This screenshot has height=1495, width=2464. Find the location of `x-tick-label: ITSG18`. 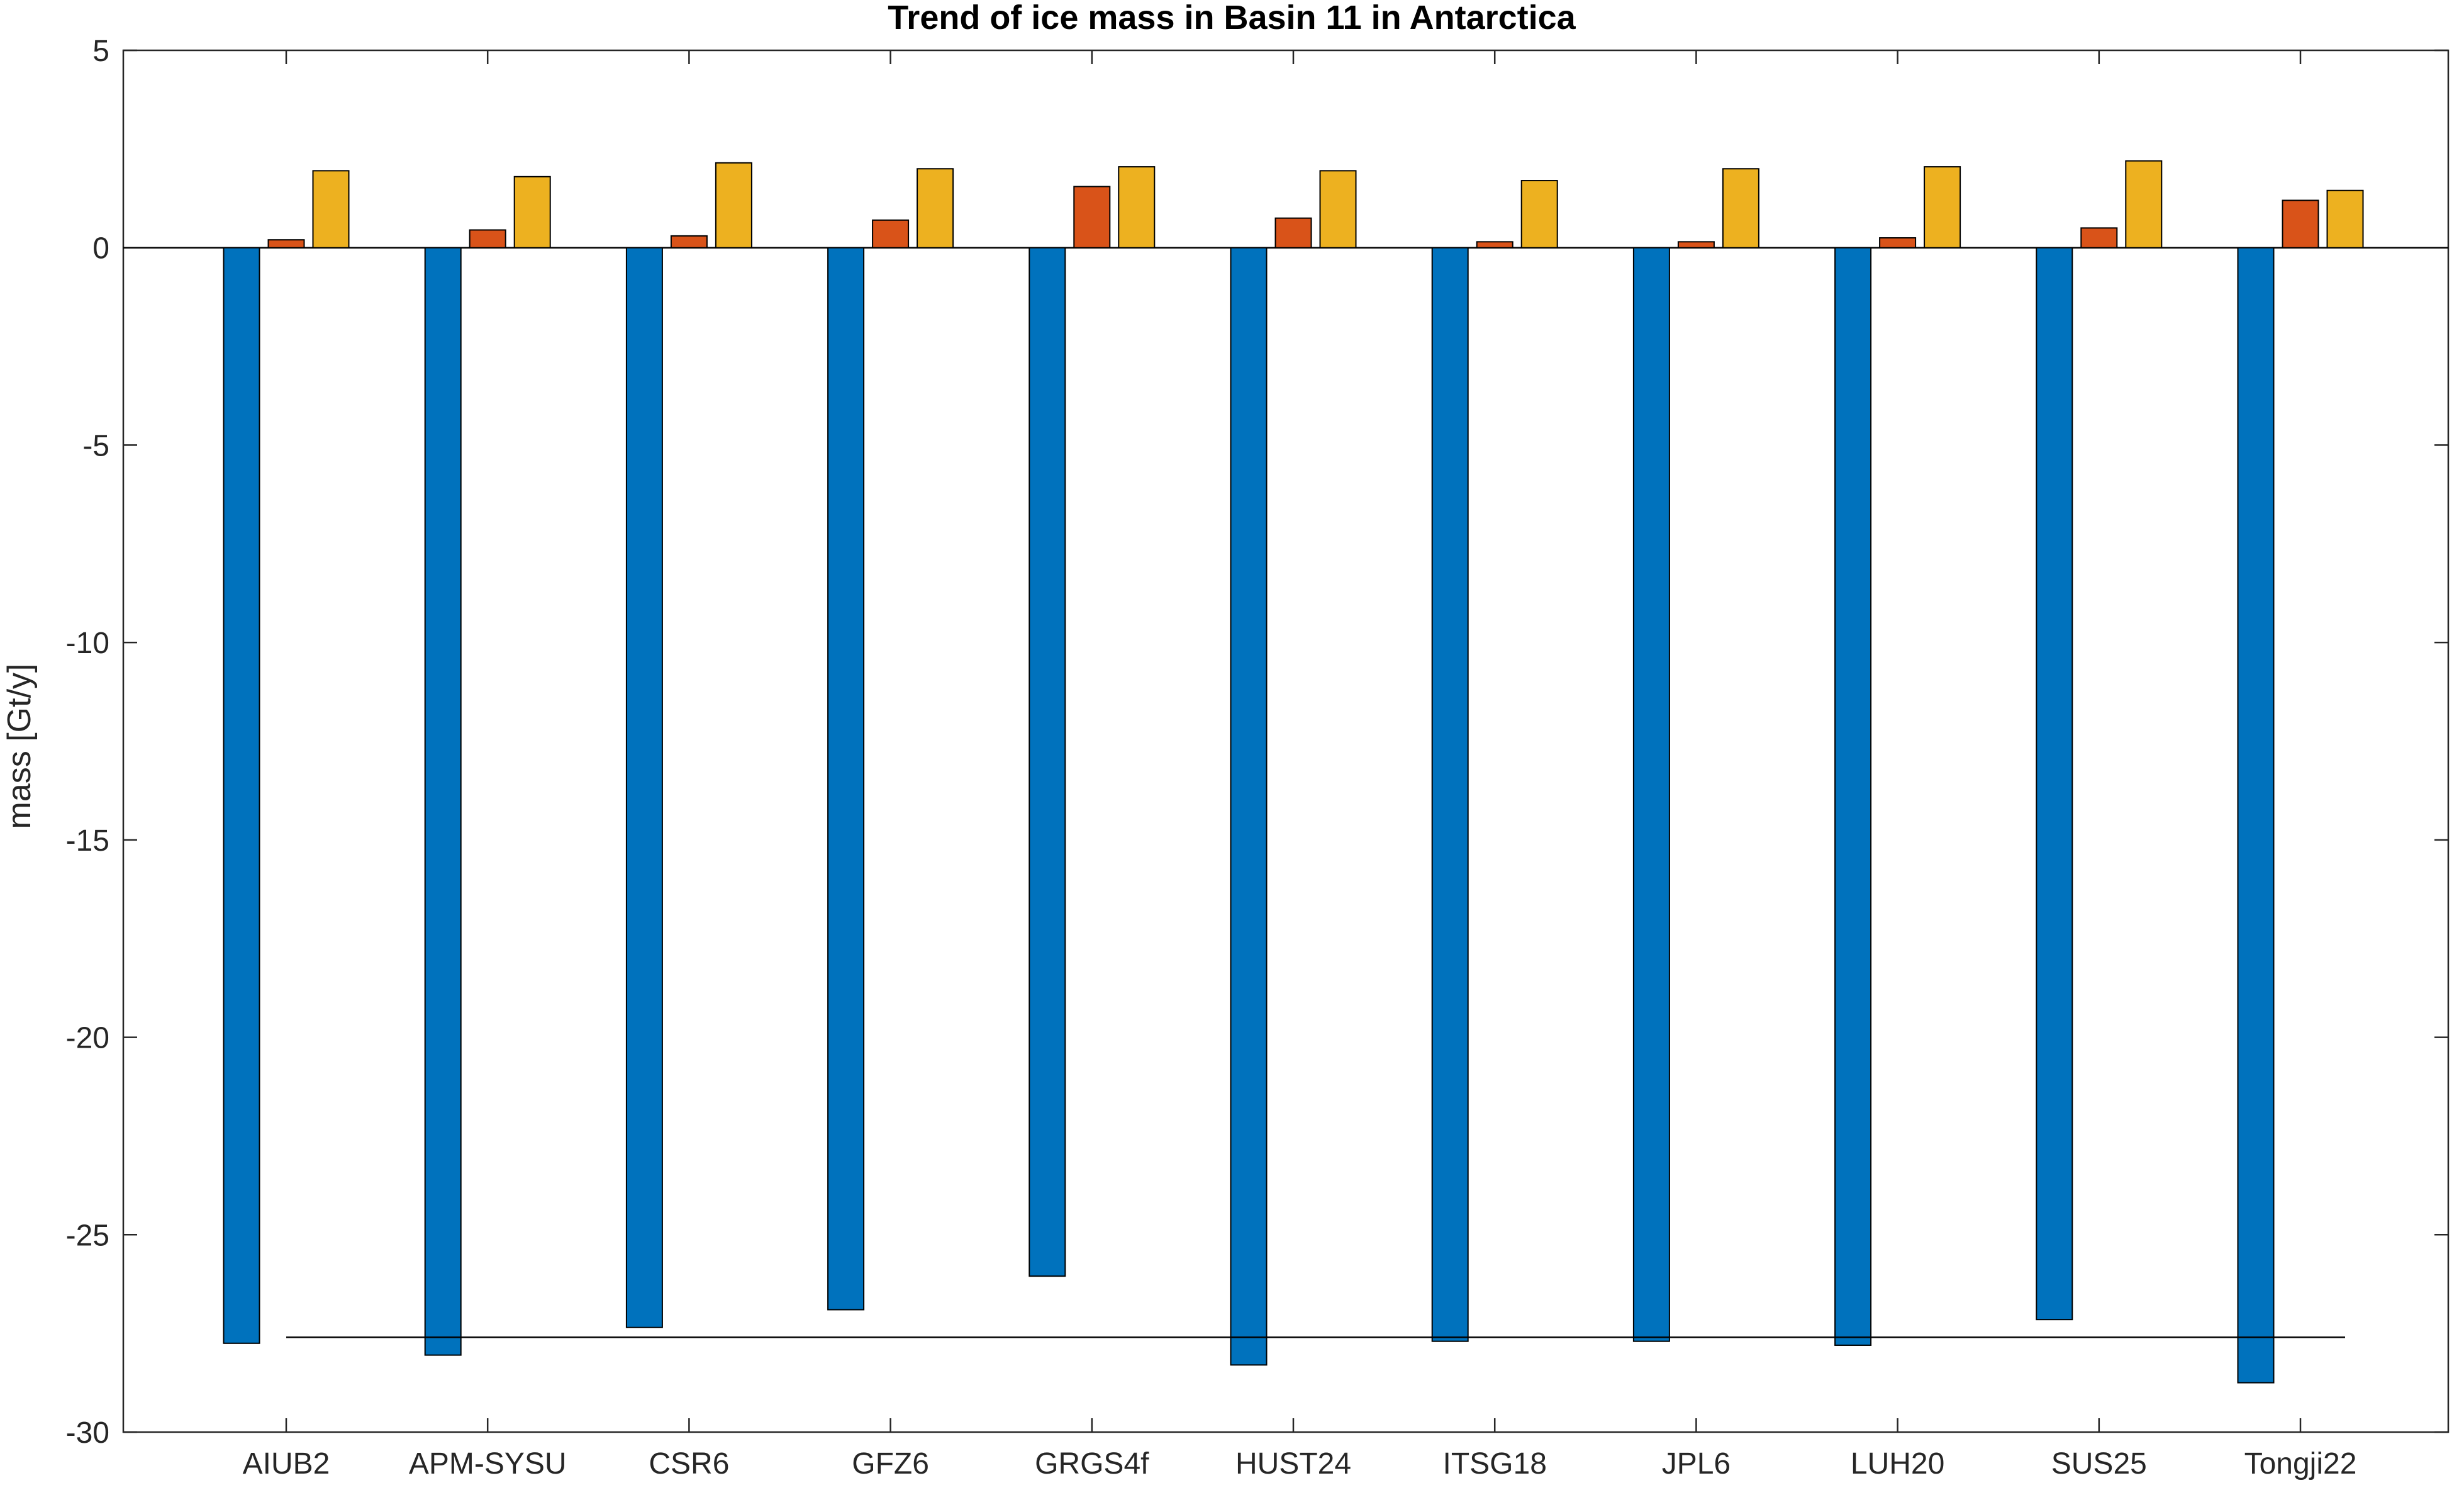

x-tick-label: ITSG18 is located at coordinates (1494, 1464).